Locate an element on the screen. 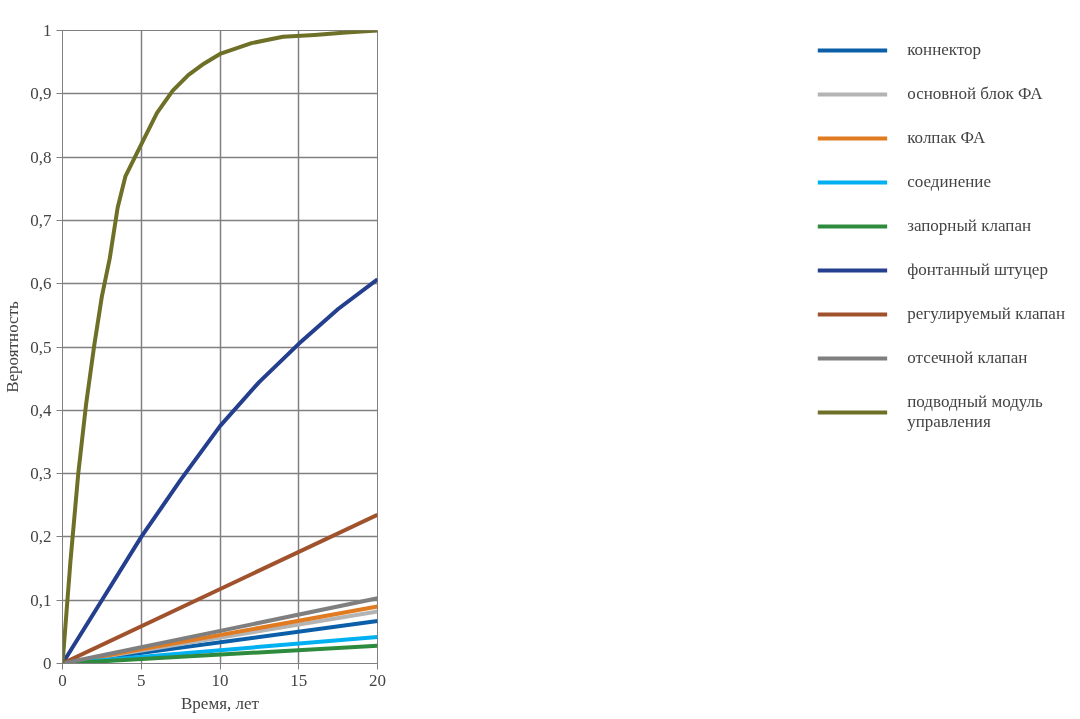  legend-label: фонтанный штуцер is located at coordinates (977, 270).